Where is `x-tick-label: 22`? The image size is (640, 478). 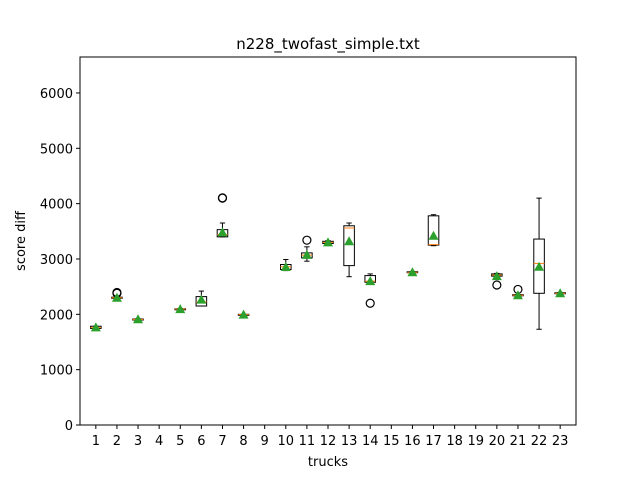 x-tick-label: 22 is located at coordinates (539, 441).